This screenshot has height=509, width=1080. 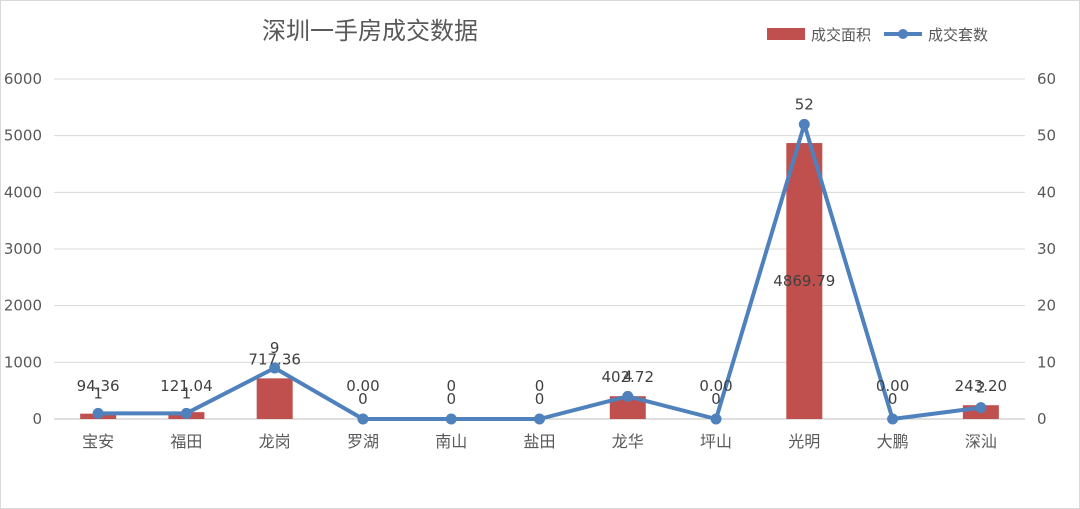 What do you see at coordinates (841, 35) in the screenshot?
I see `legend-bar-label: 成交面积` at bounding box center [841, 35].